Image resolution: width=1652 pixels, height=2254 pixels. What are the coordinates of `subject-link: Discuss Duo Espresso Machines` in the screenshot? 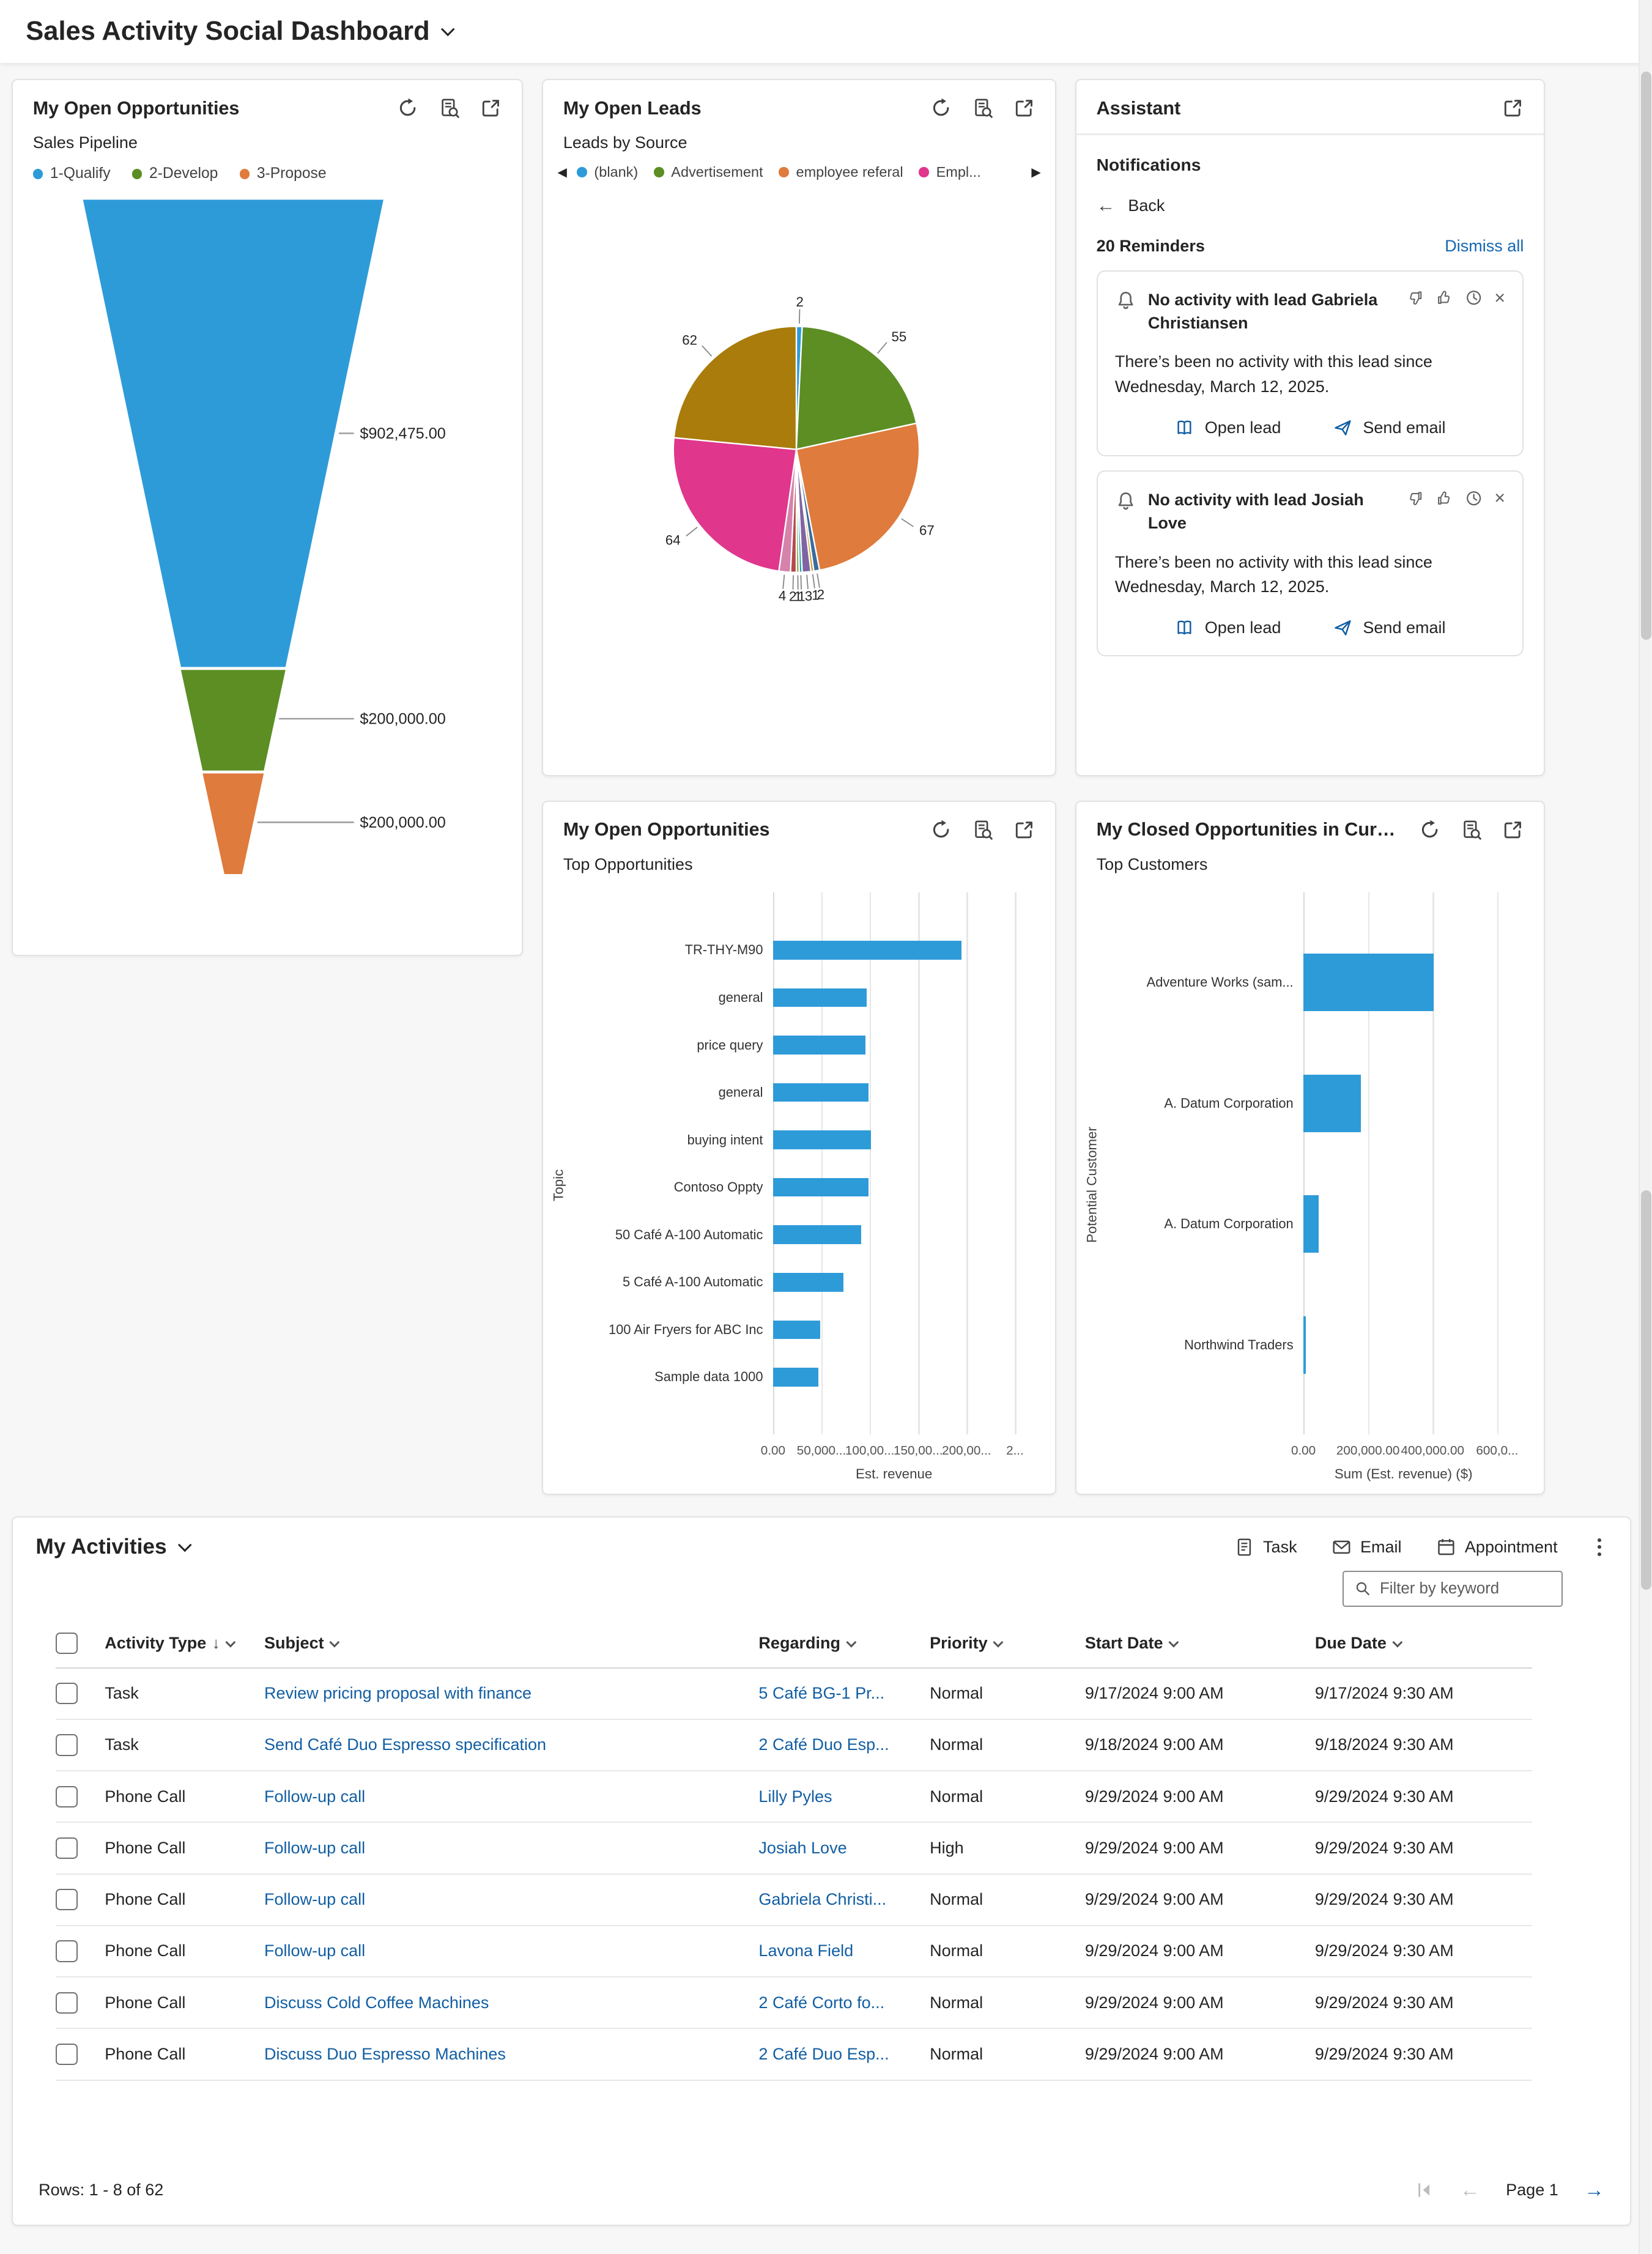 It's located at (385, 2053).